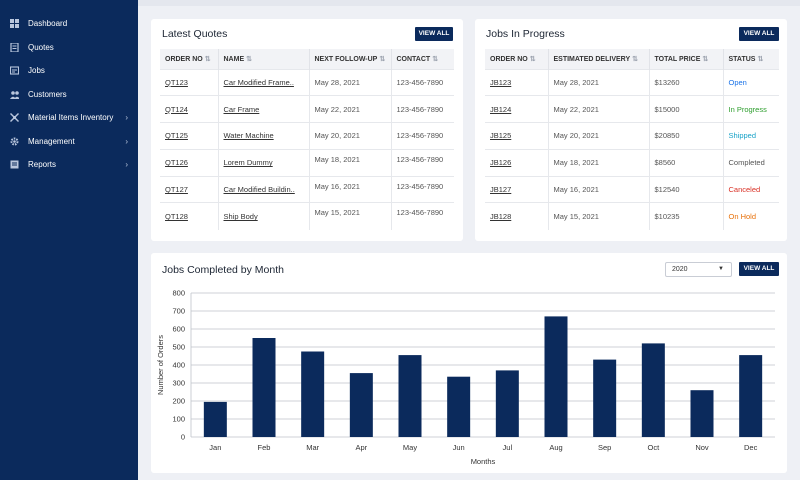 This screenshot has width=800, height=480. Describe the element at coordinates (632, 162) in the screenshot. I see `table-row: JB126 May 18, 2021 $8560 Completed` at that location.